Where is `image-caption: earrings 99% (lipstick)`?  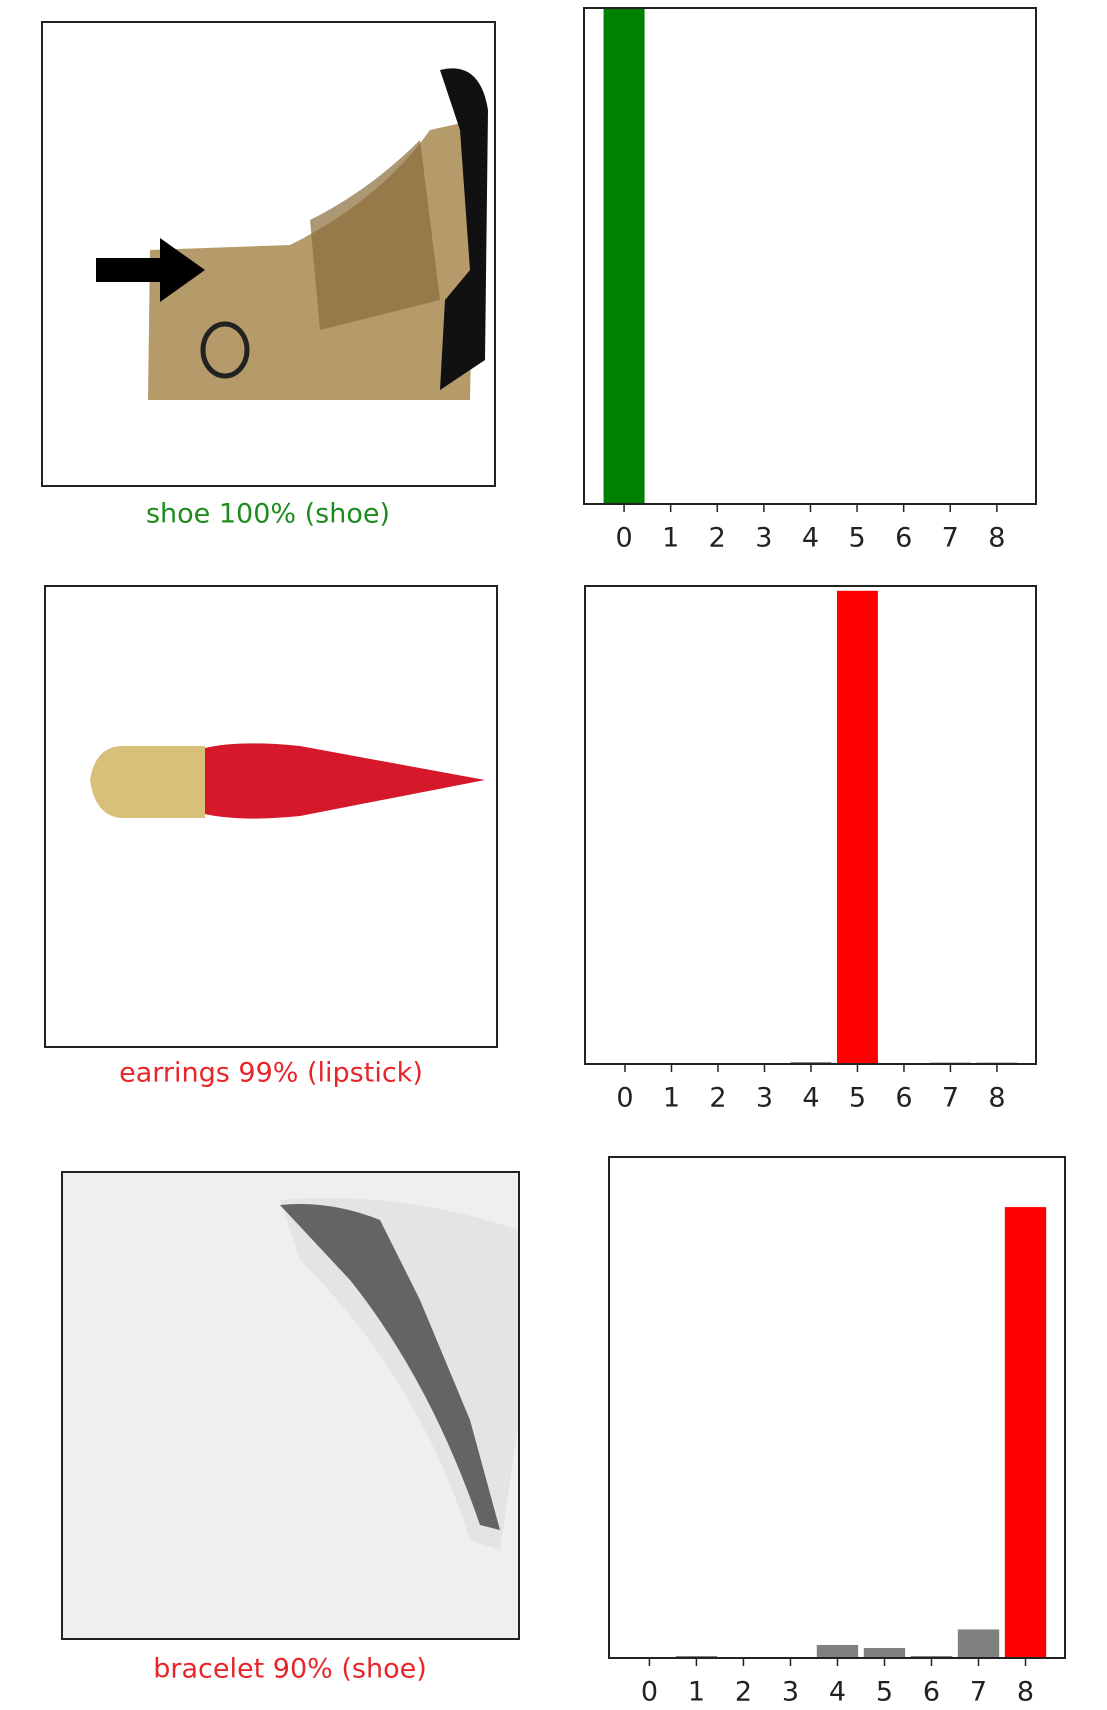 image-caption: earrings 99% (lipstick) is located at coordinates (271, 1073).